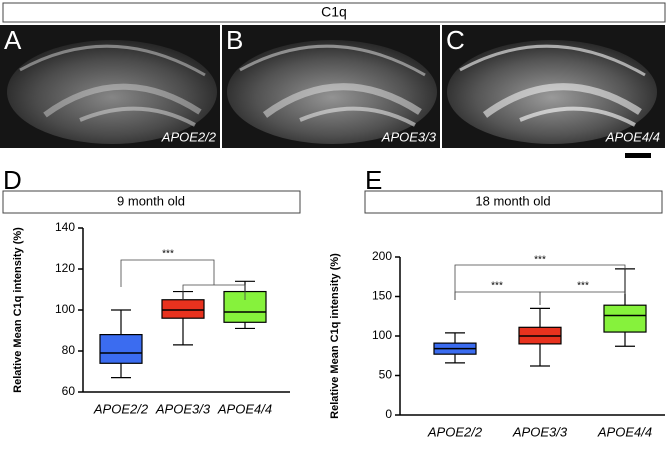  What do you see at coordinates (455, 40) in the screenshot?
I see `panel-letter: C` at bounding box center [455, 40].